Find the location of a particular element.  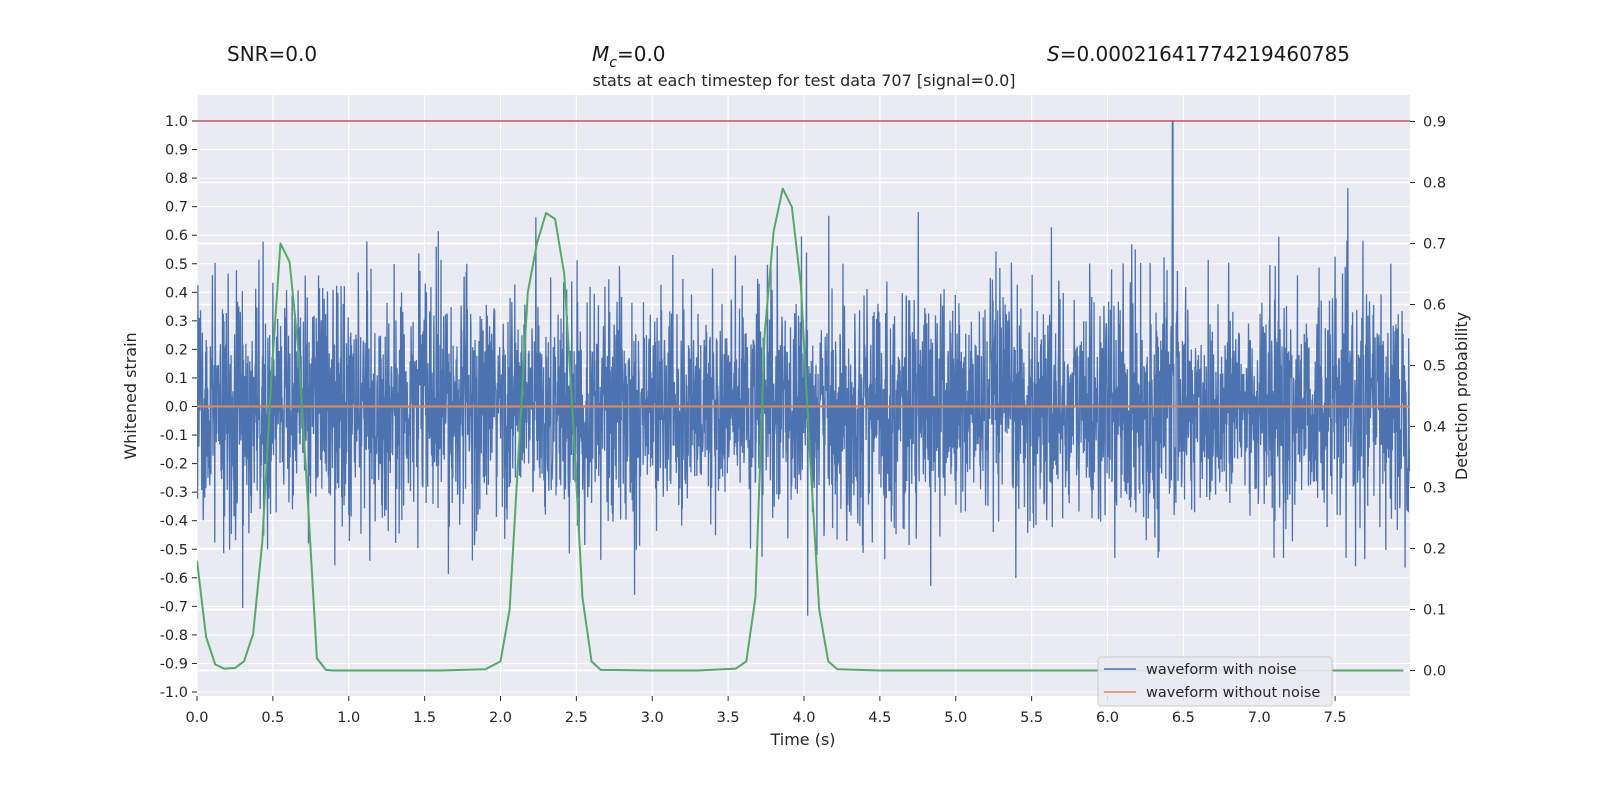

y-tick-label-right: 0.8 is located at coordinates (1434, 184).